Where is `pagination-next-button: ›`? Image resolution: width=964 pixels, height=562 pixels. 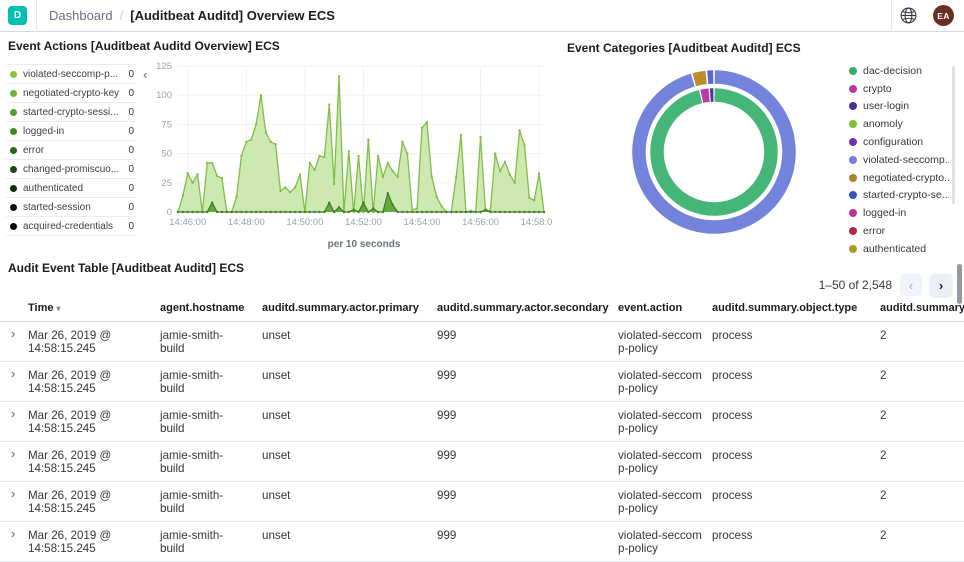 pagination-next-button: › is located at coordinates (941, 285).